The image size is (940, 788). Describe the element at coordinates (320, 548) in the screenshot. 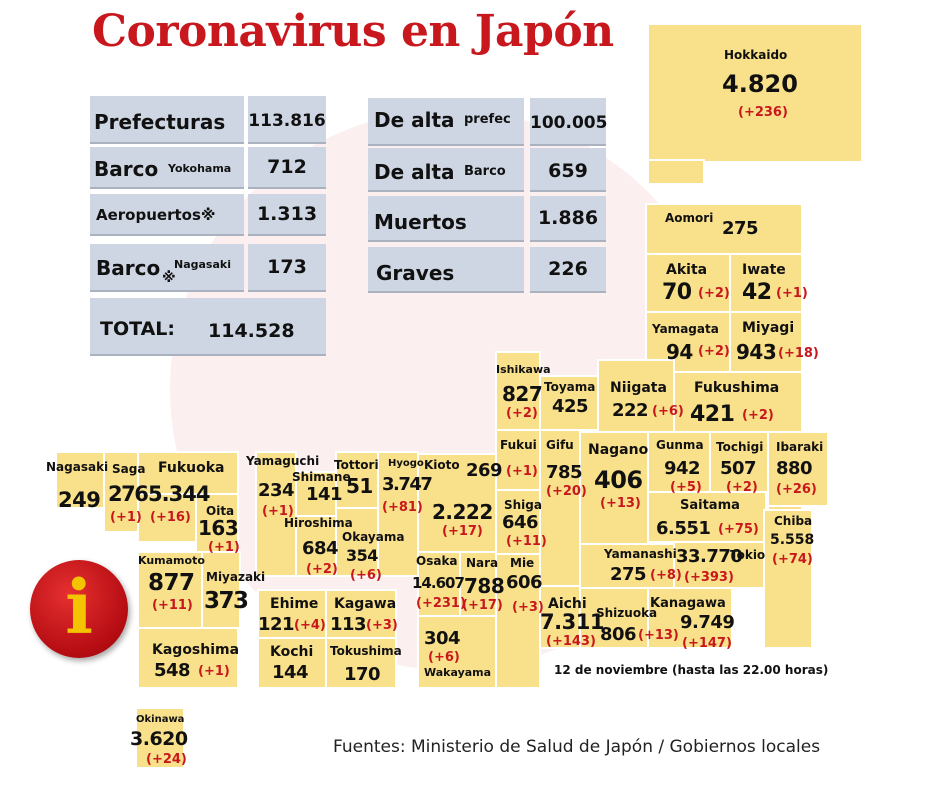

I see `hiroshima-value: 684` at that location.